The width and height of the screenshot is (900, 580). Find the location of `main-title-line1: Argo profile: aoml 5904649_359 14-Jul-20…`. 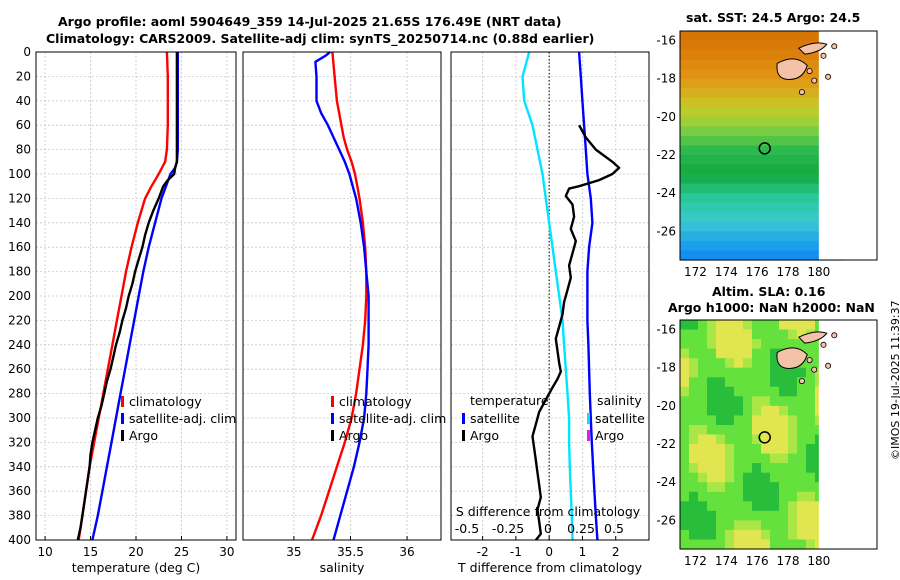

main-title-line1: Argo profile: aoml 5904649_359 14-Jul-20… is located at coordinates (310, 21).